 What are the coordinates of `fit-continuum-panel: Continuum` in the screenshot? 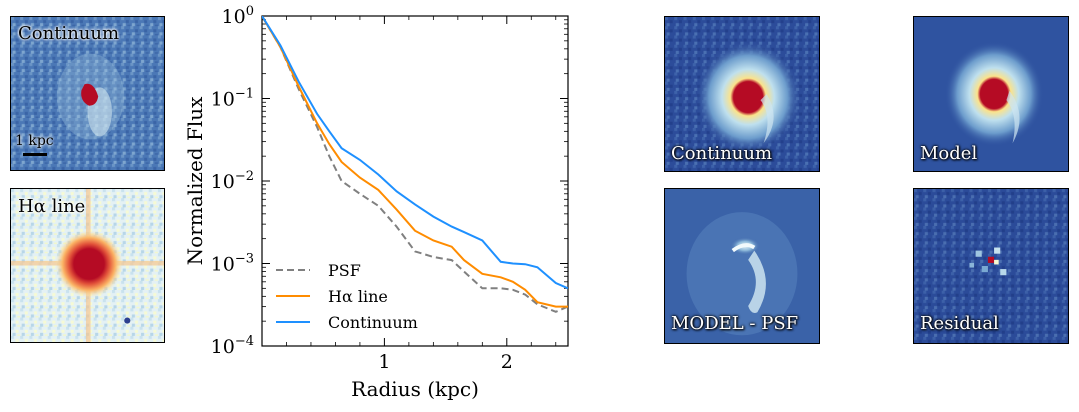 It's located at (742, 94).